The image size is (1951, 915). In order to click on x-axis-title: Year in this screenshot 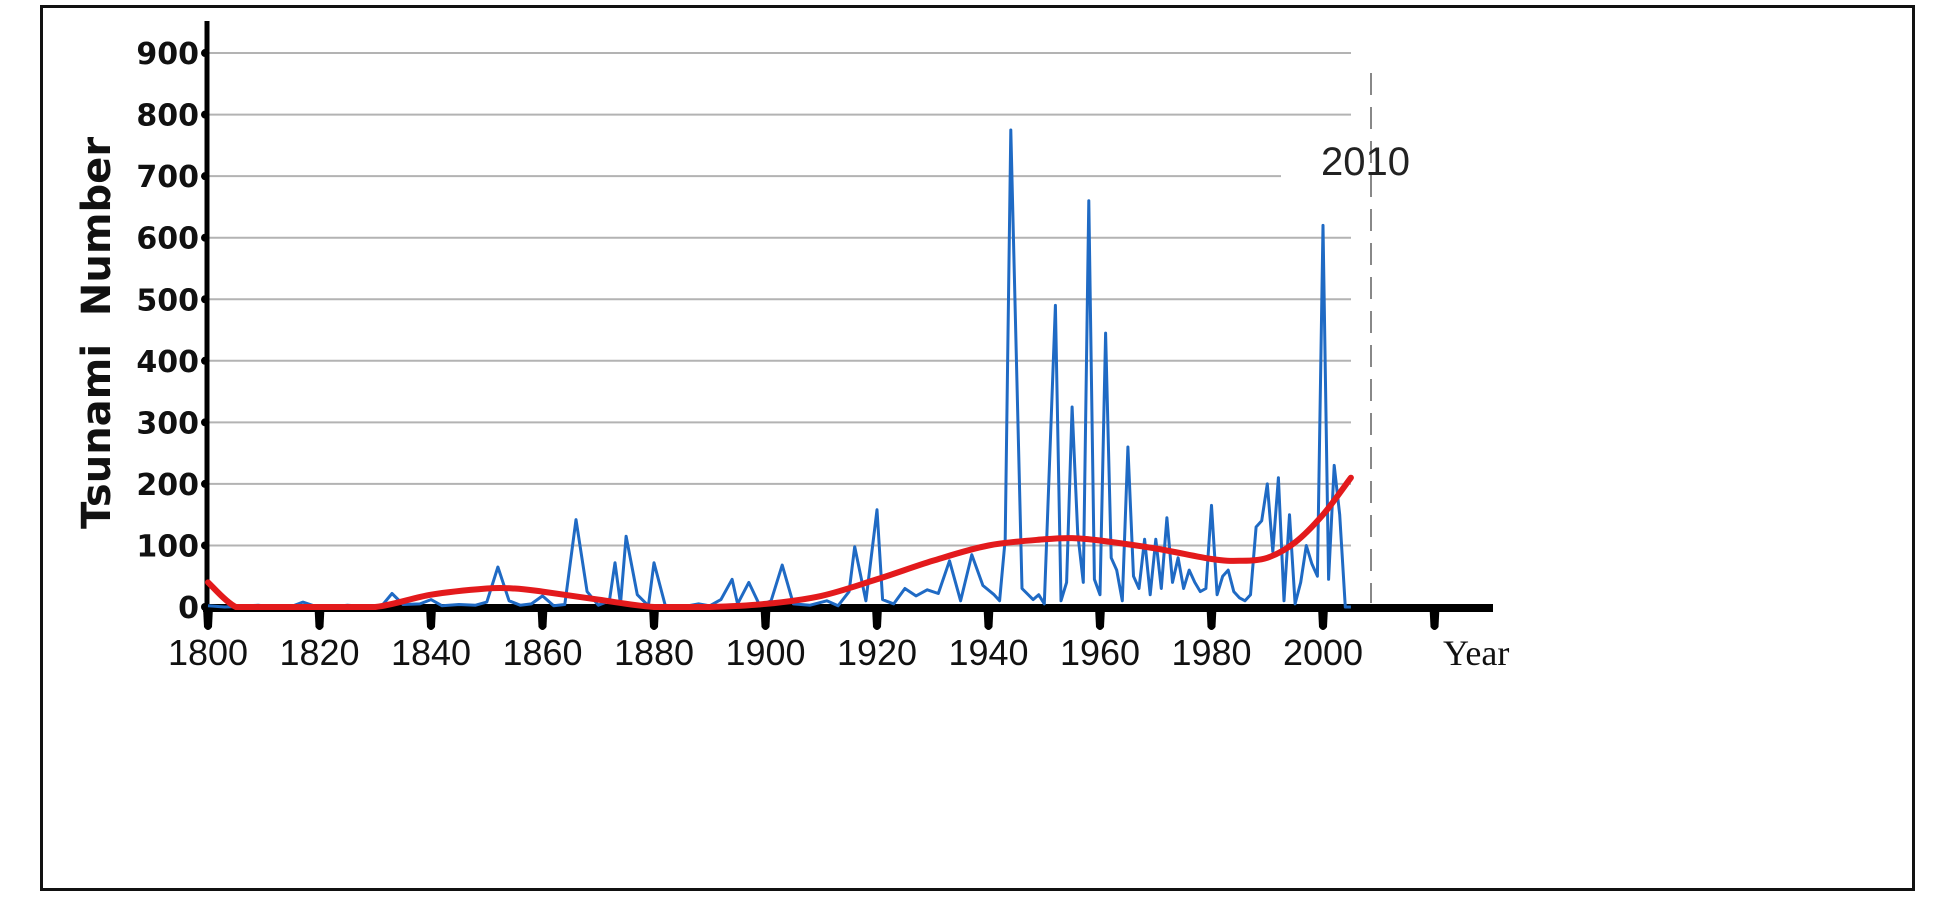, I will do `click(1476, 653)`.